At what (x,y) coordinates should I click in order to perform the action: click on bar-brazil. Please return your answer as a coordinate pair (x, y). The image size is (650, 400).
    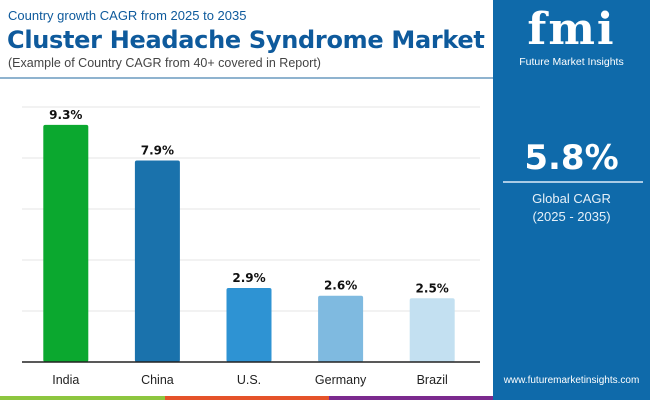
    Looking at the image, I should click on (432, 330).